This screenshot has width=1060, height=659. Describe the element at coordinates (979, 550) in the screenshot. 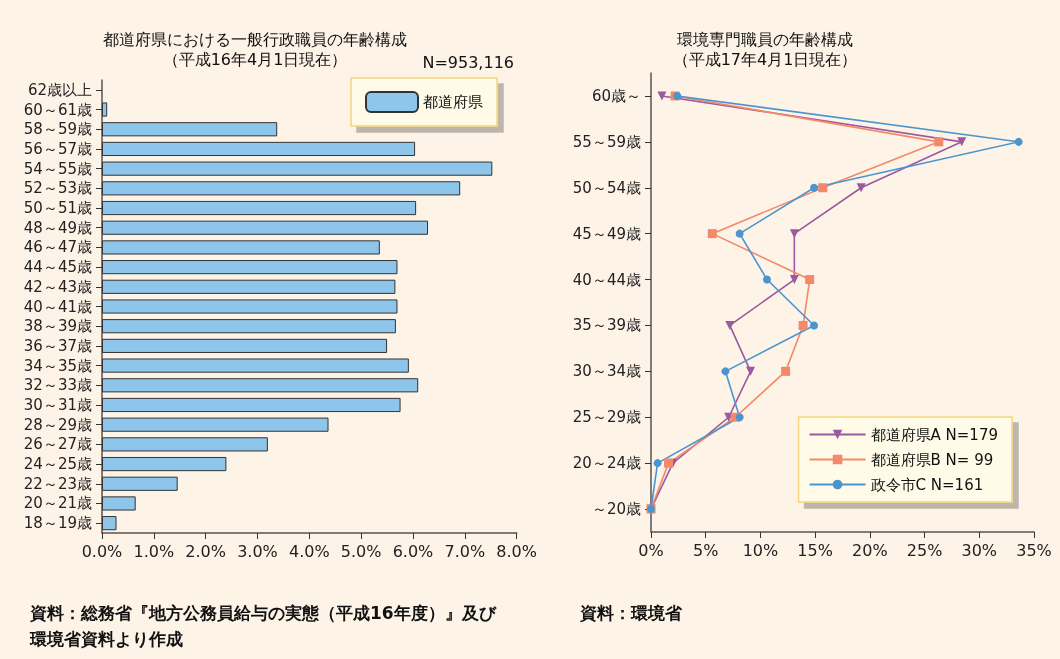

I see `x-tick-label: 30%` at that location.